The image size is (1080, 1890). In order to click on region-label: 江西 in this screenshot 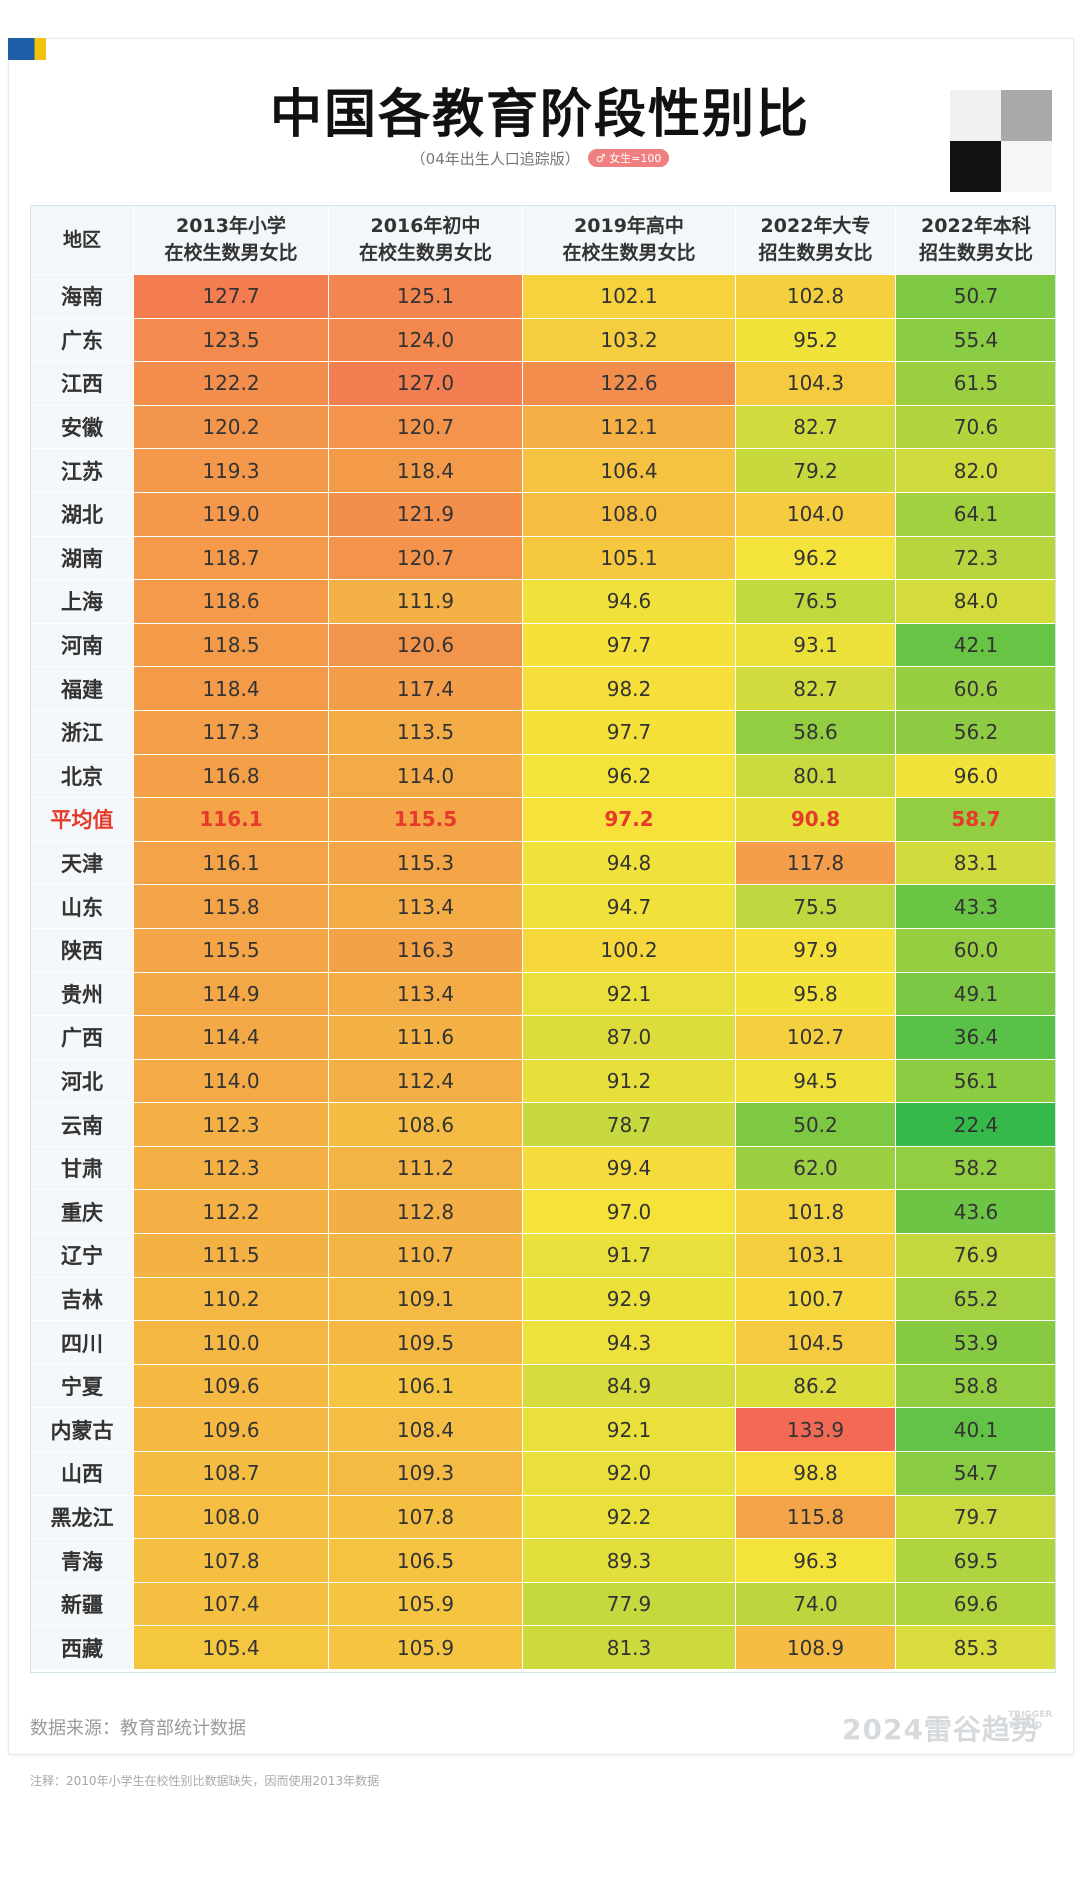, I will do `click(82, 383)`.